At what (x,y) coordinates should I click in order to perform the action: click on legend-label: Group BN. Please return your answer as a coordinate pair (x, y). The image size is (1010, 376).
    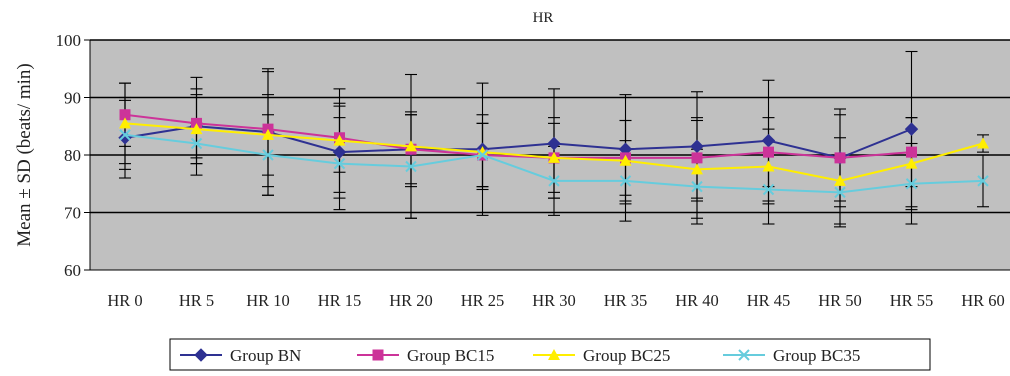
    Looking at the image, I should click on (265, 355).